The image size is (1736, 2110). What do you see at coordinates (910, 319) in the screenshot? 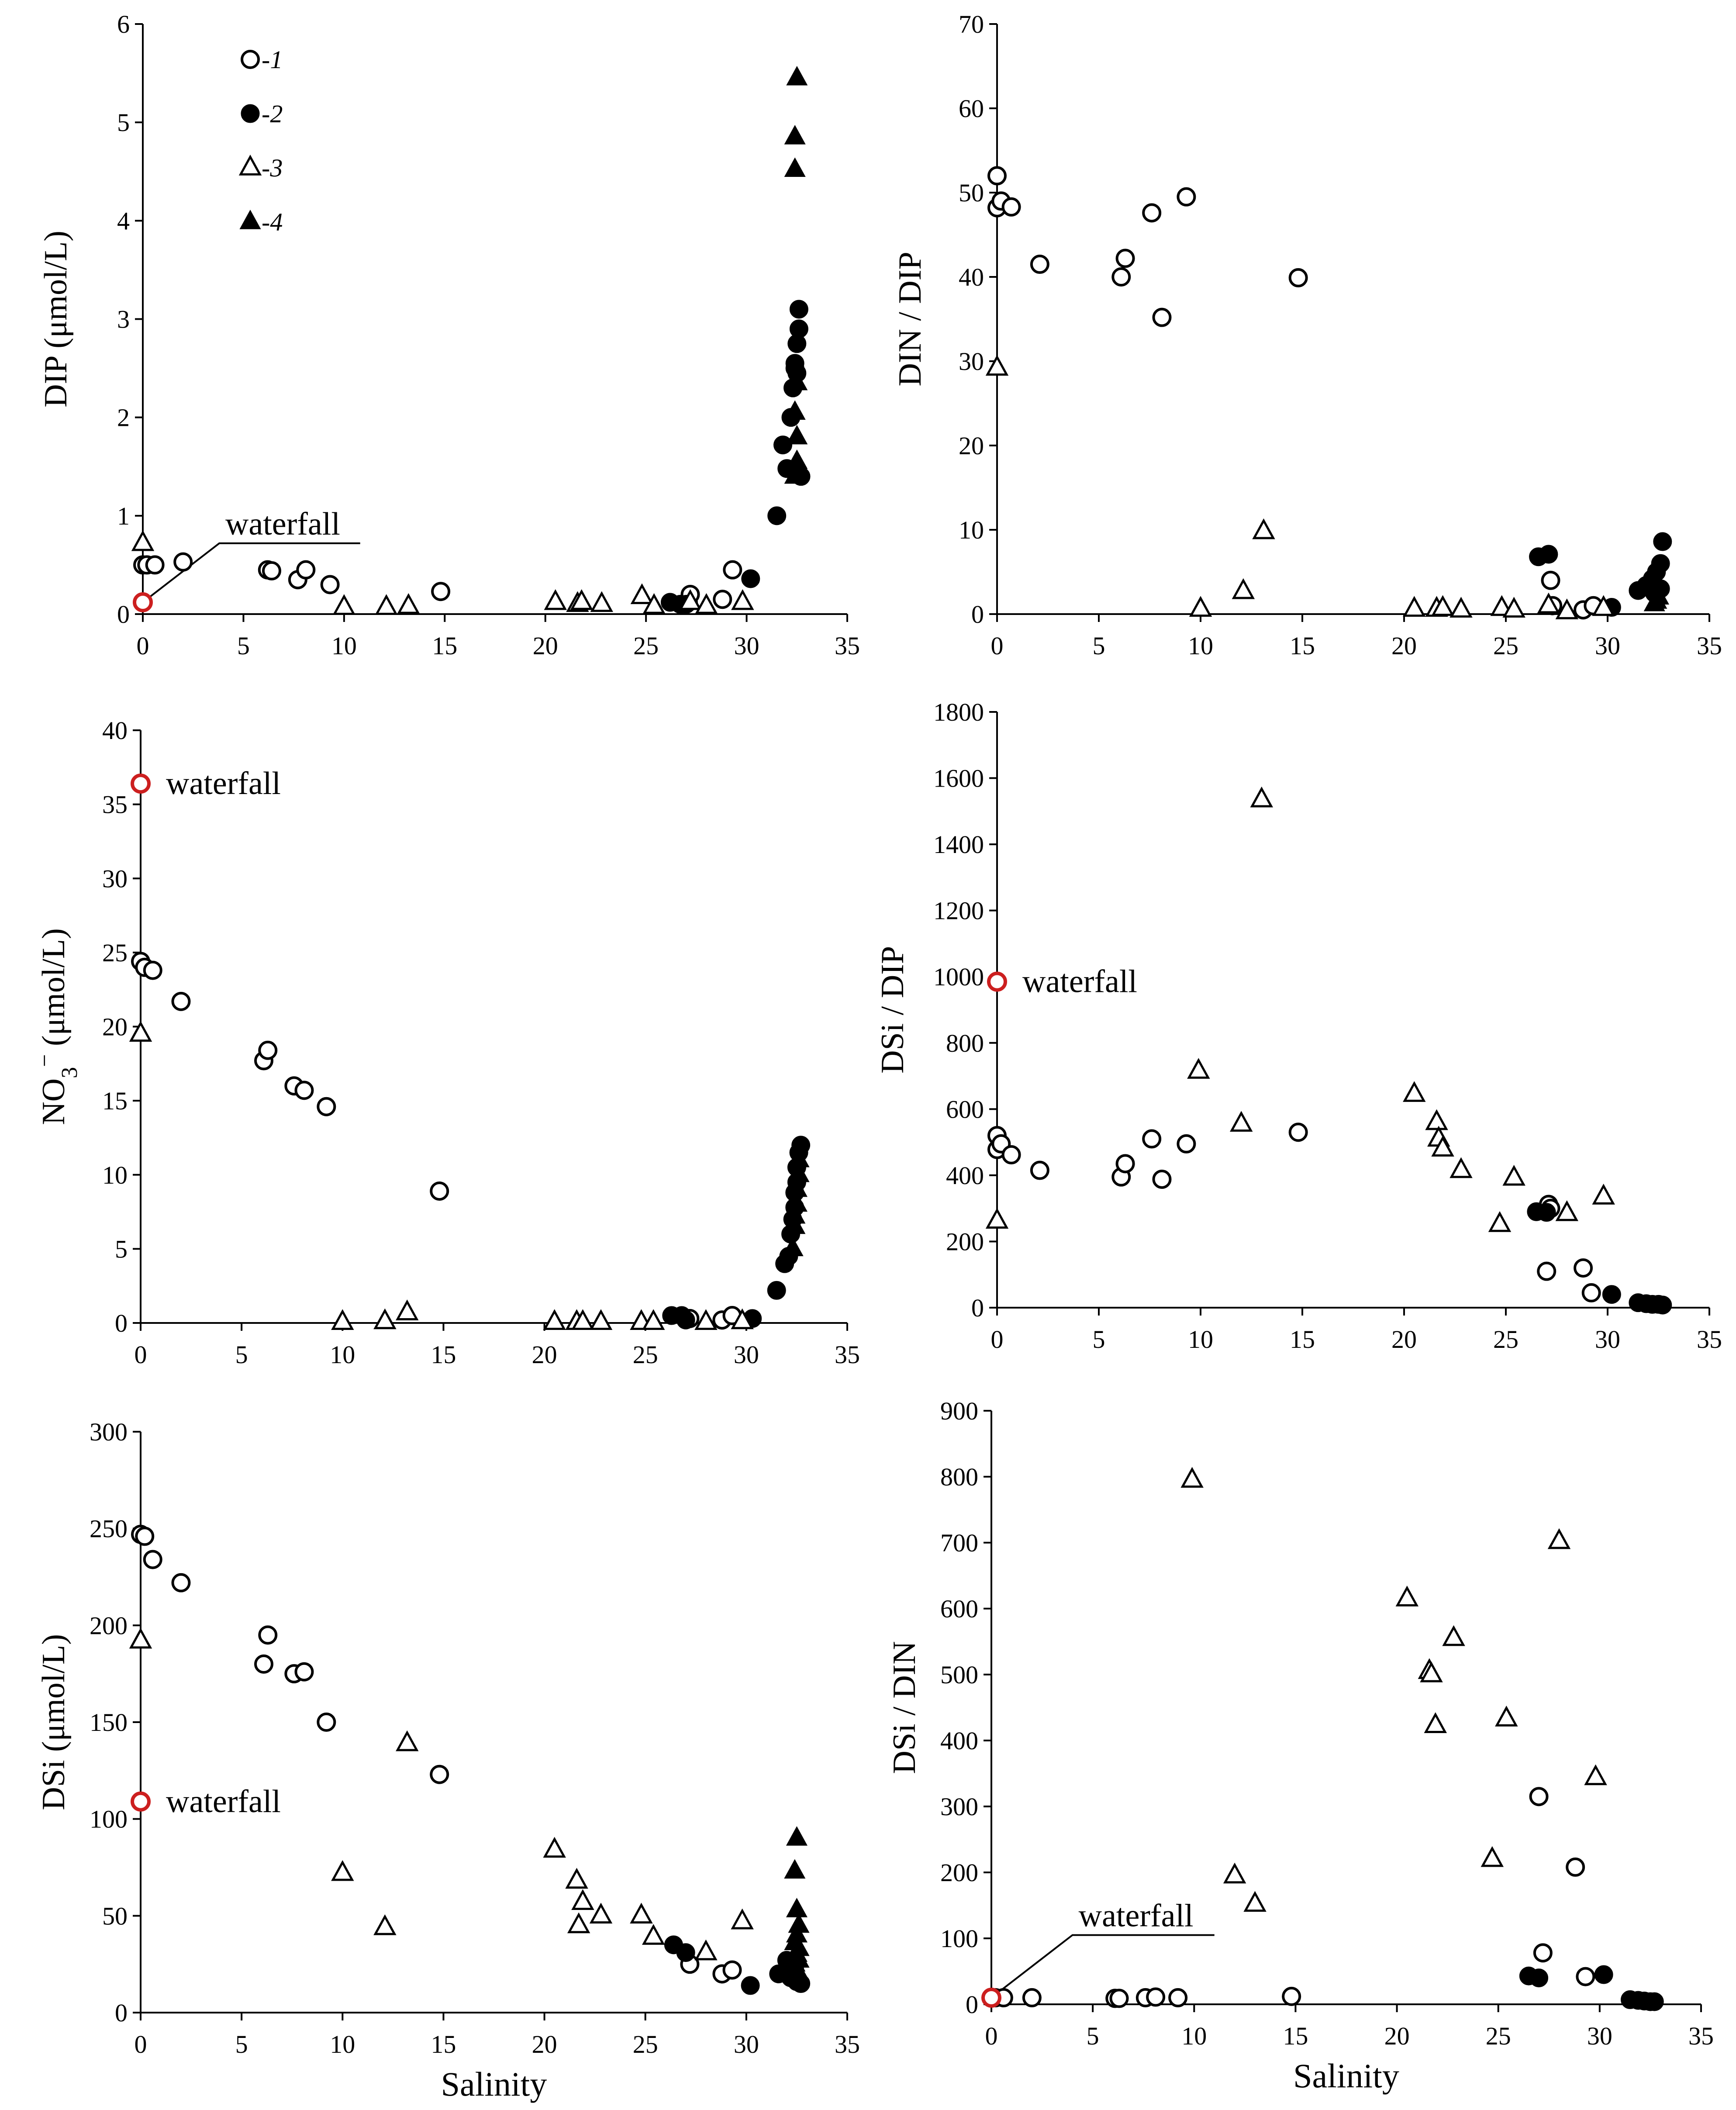
I see `y-axis-label: DIN / DIP` at bounding box center [910, 319].